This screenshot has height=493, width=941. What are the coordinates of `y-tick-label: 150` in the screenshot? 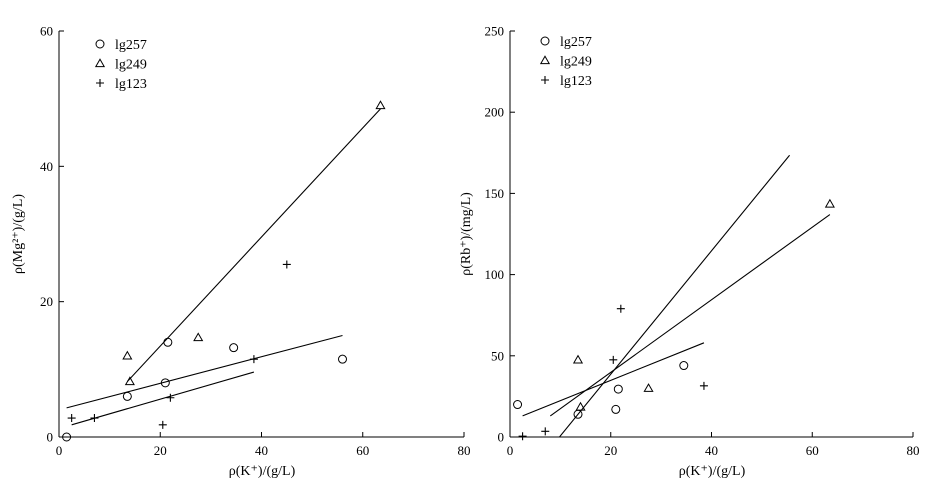 It's located at (495, 193).